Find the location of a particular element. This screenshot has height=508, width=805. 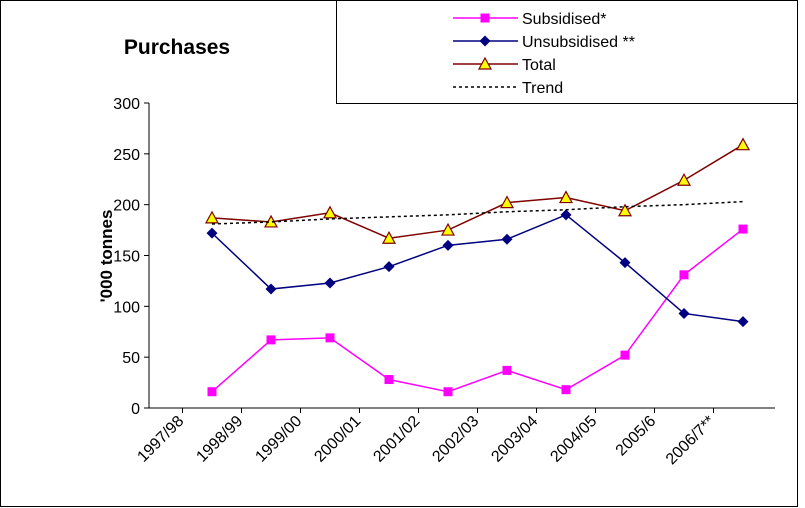

y-tick-label: 150 is located at coordinates (126, 257).